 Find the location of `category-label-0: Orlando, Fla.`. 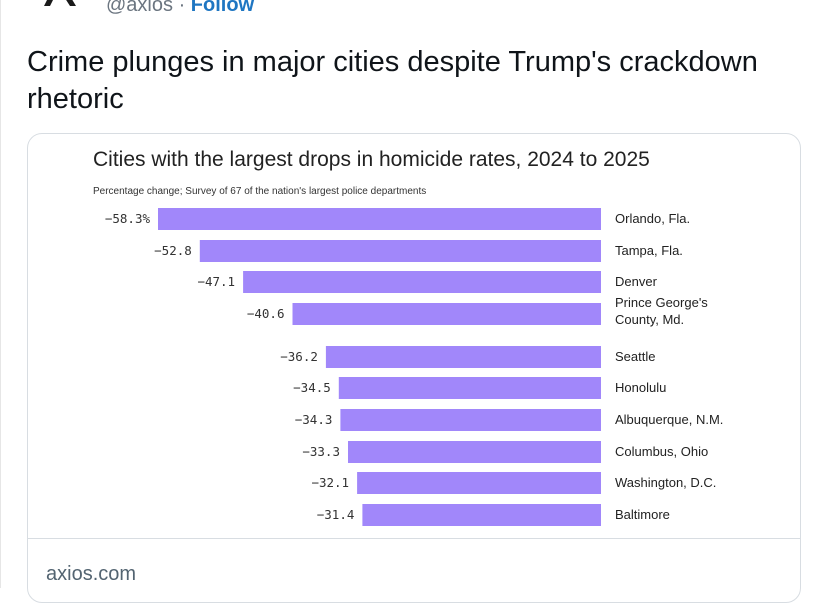

category-label-0: Orlando, Fla. is located at coordinates (652, 218).